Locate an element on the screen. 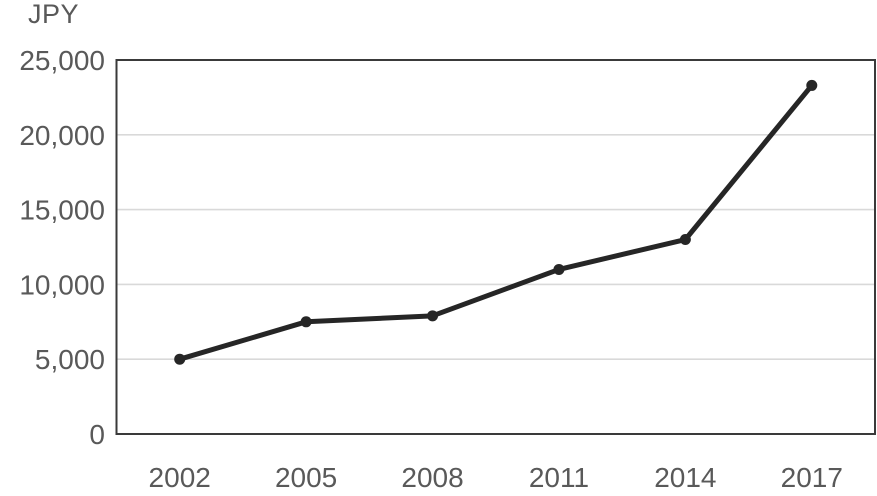  y-tick-label: 10,000 is located at coordinates (62, 284).